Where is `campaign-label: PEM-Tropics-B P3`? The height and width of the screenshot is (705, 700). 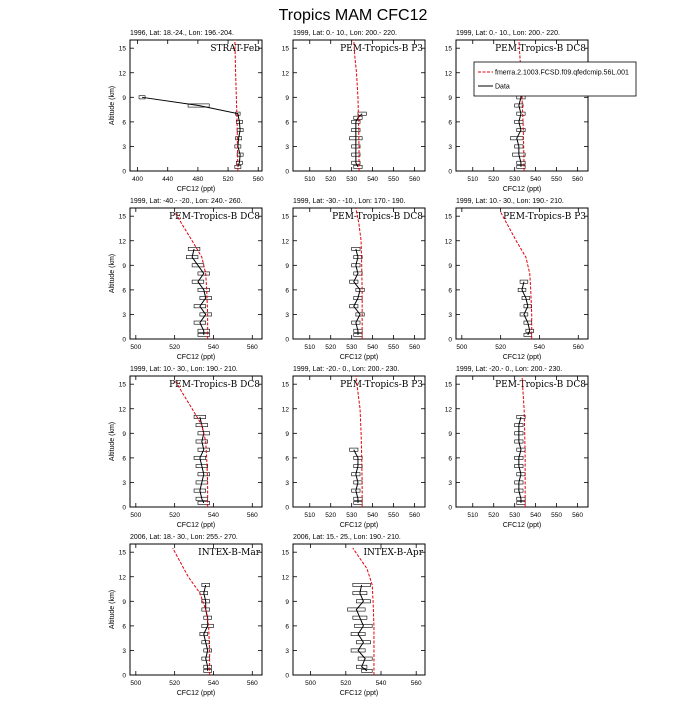 campaign-label: PEM-Tropics-B P3 is located at coordinates (381, 385).